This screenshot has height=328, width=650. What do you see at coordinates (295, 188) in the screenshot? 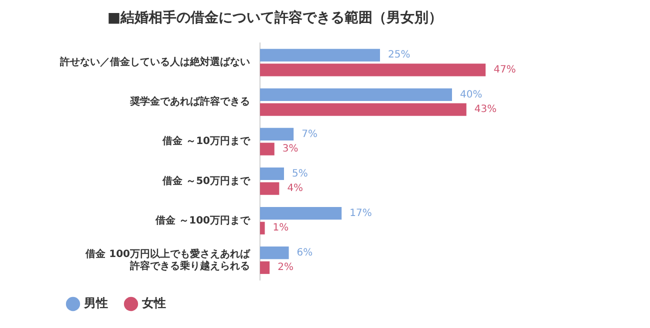
I see `data-label: 4%` at bounding box center [295, 188].